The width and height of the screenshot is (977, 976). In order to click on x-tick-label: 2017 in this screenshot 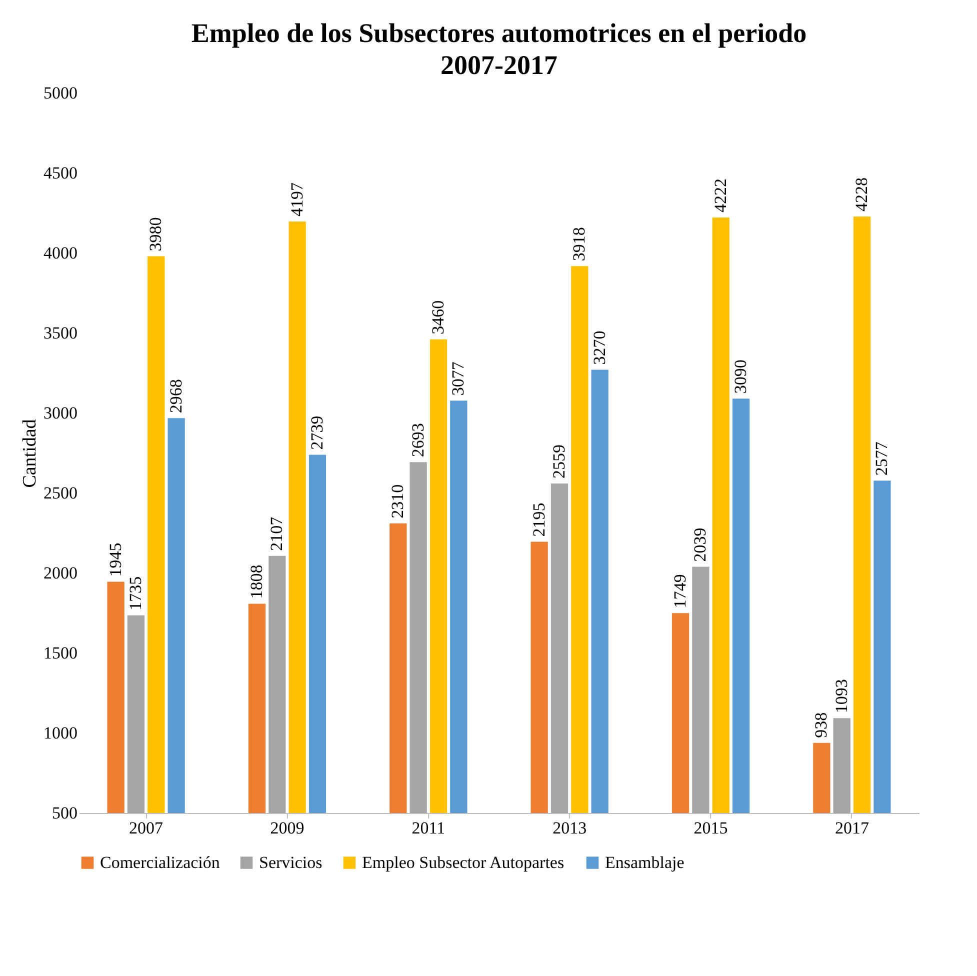, I will do `click(852, 828)`.